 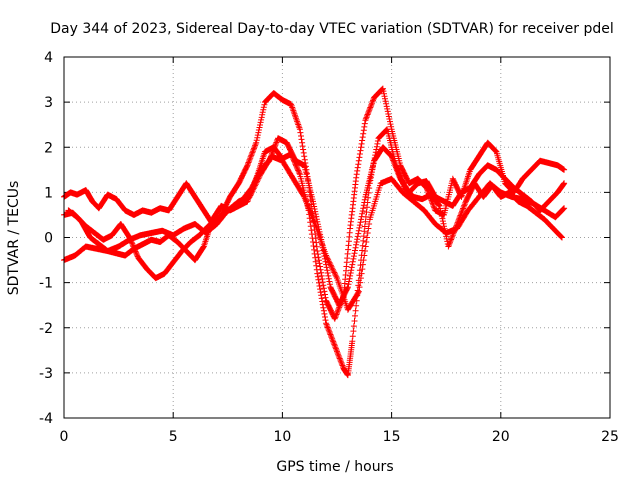 What do you see at coordinates (48, 148) in the screenshot?
I see `y-tick-label: 2` at bounding box center [48, 148].